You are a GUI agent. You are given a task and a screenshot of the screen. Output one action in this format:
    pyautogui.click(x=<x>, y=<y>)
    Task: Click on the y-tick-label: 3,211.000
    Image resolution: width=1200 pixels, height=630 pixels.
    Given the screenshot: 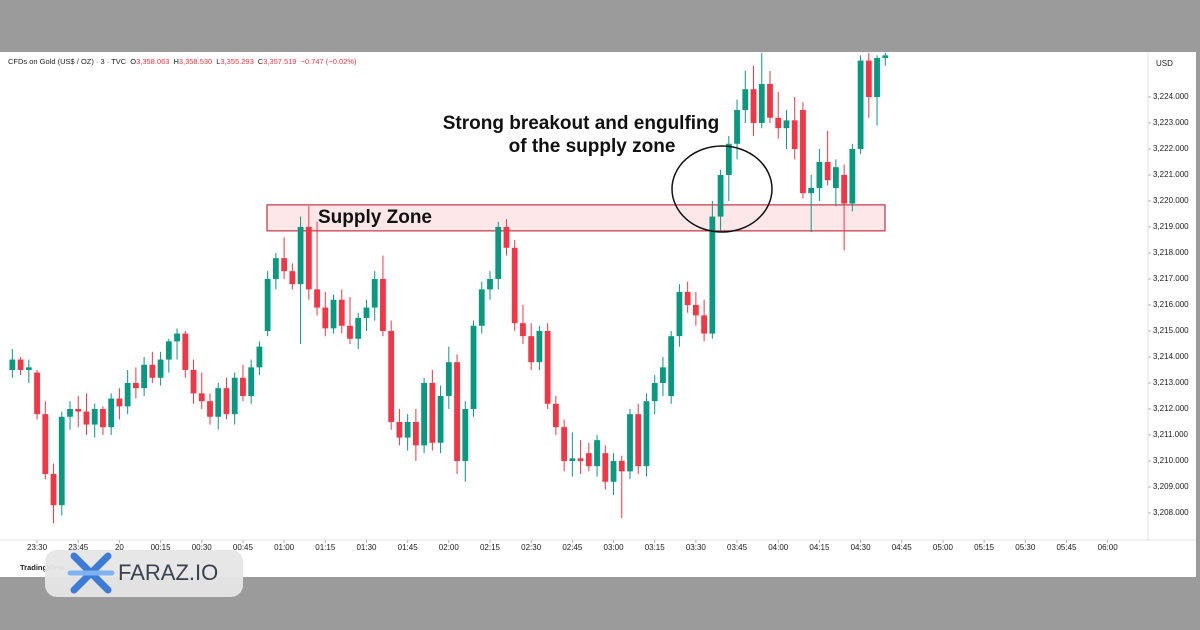 What is the action you would take?
    pyautogui.click(x=1171, y=434)
    